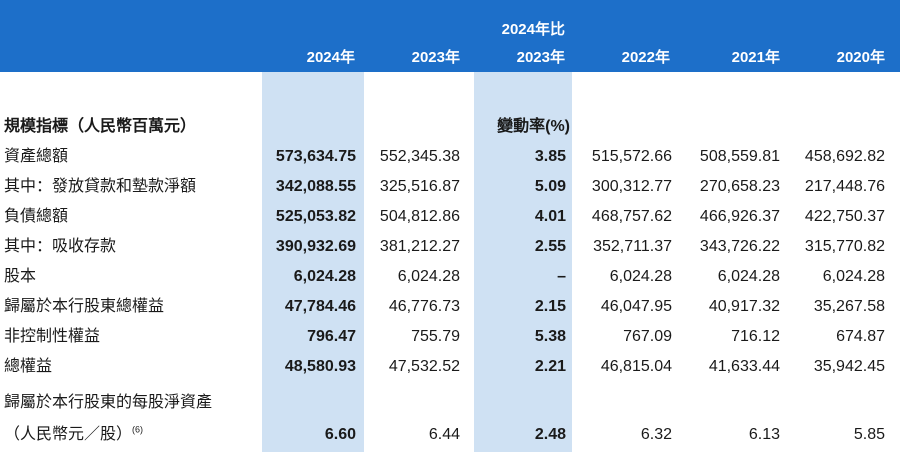 The image size is (900, 452). I want to click on cell-2021: 6.13, so click(764, 434).